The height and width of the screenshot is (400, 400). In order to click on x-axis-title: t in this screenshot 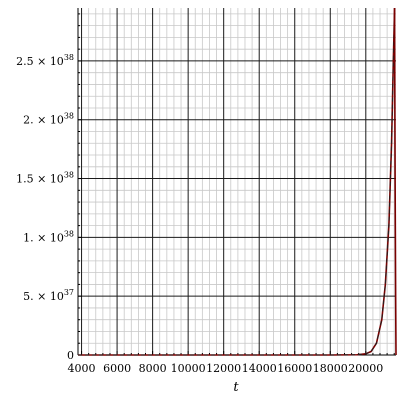, I will do `click(236, 387)`.